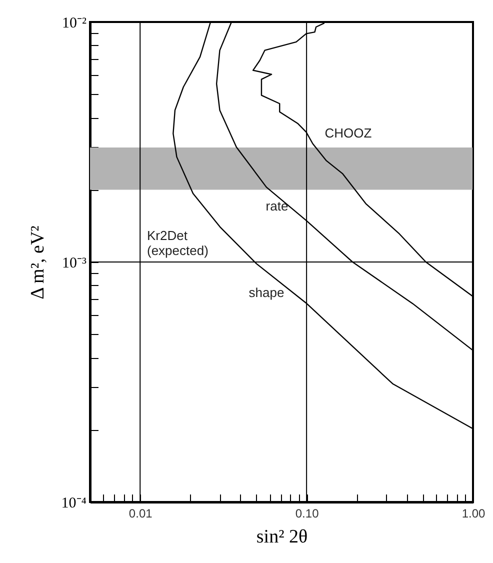 This screenshot has width=493, height=563. What do you see at coordinates (266, 292) in the screenshot?
I see `series-label: shape` at bounding box center [266, 292].